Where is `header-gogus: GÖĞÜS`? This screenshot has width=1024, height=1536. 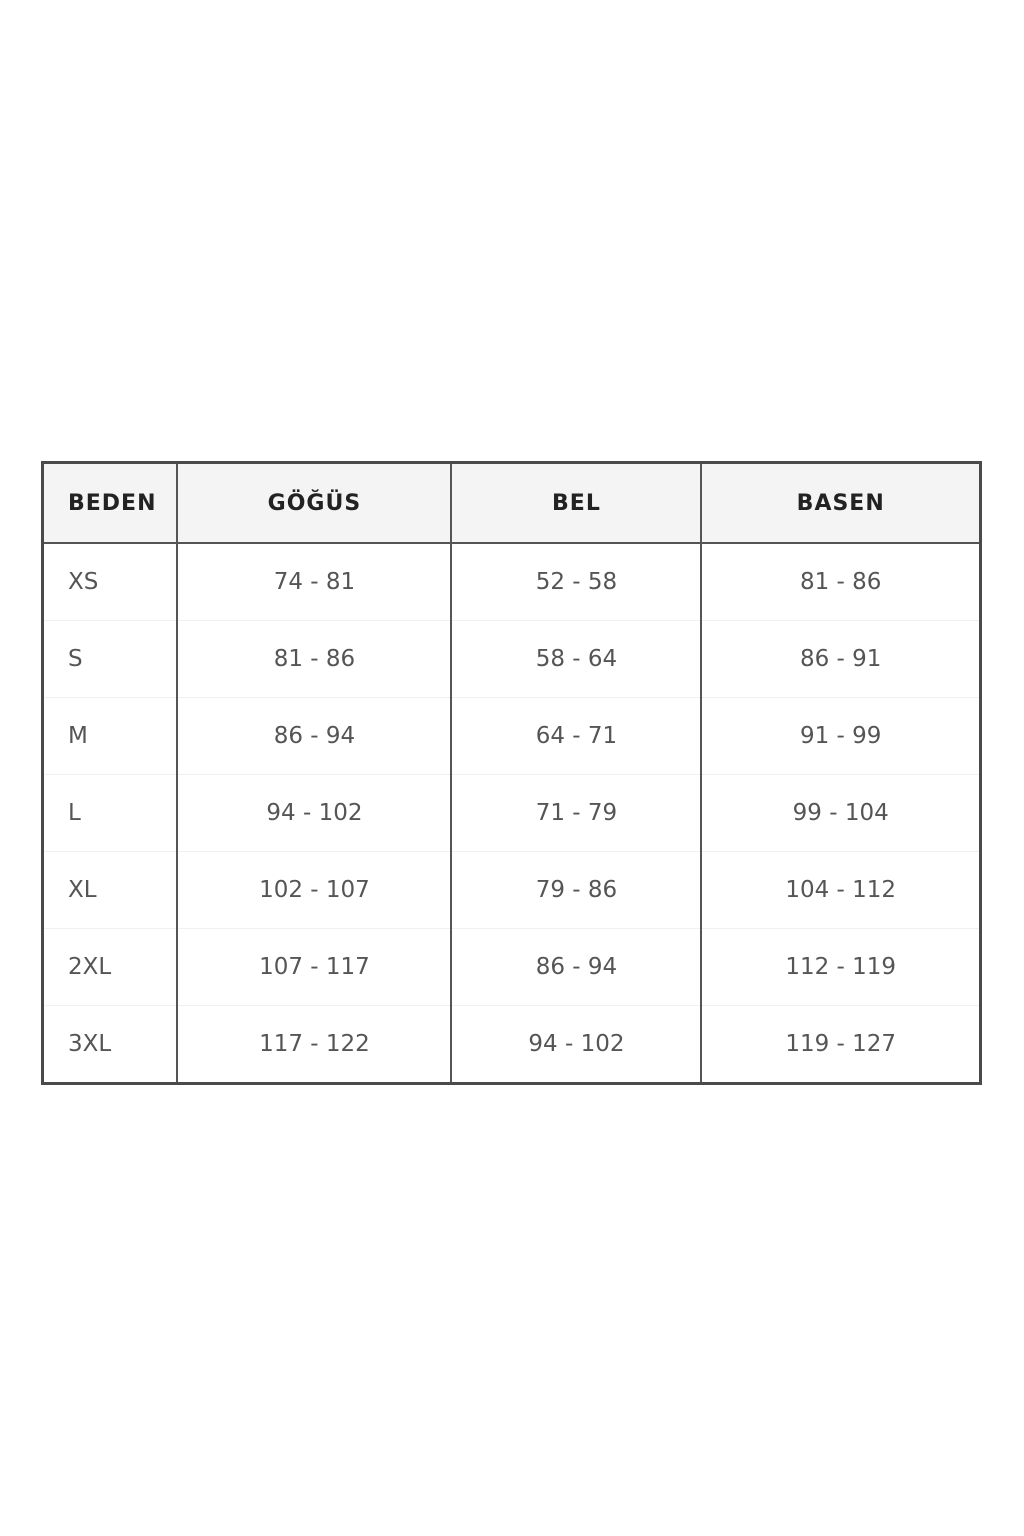 header-gogus: GÖĞÜS is located at coordinates (314, 503).